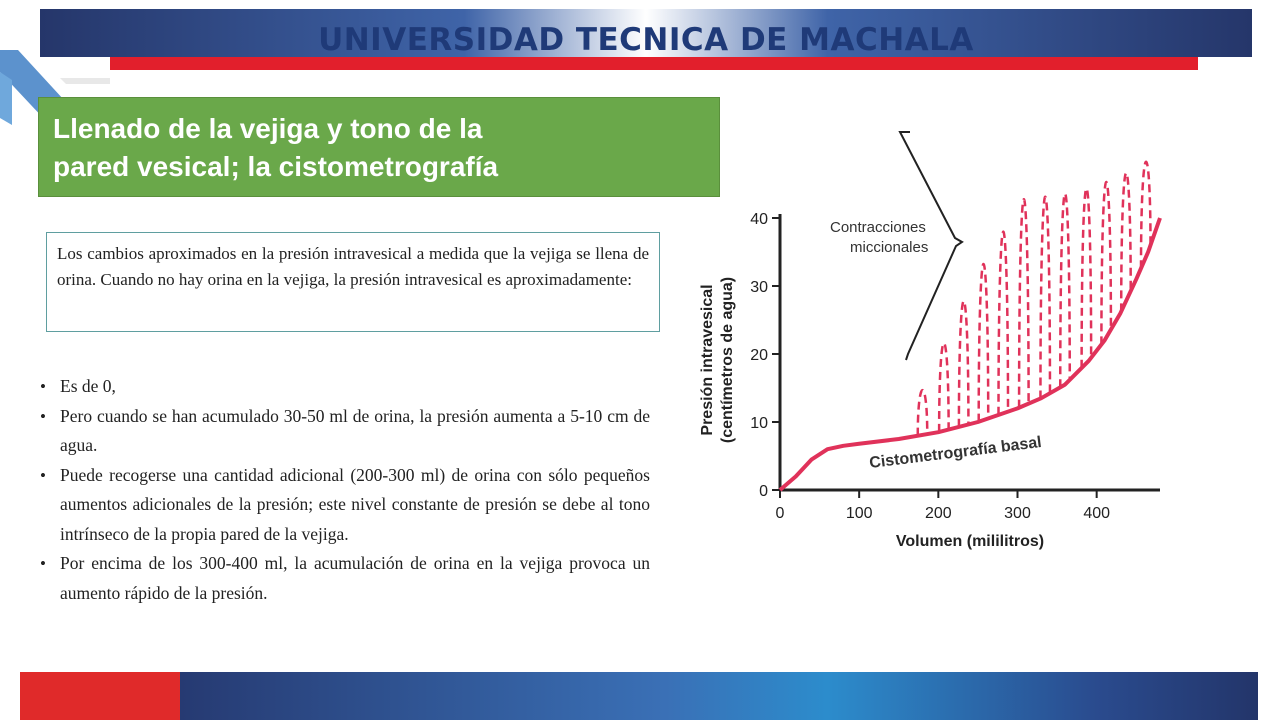  Describe the element at coordinates (859, 513) in the screenshot. I see `x-tick-label: 100` at that location.